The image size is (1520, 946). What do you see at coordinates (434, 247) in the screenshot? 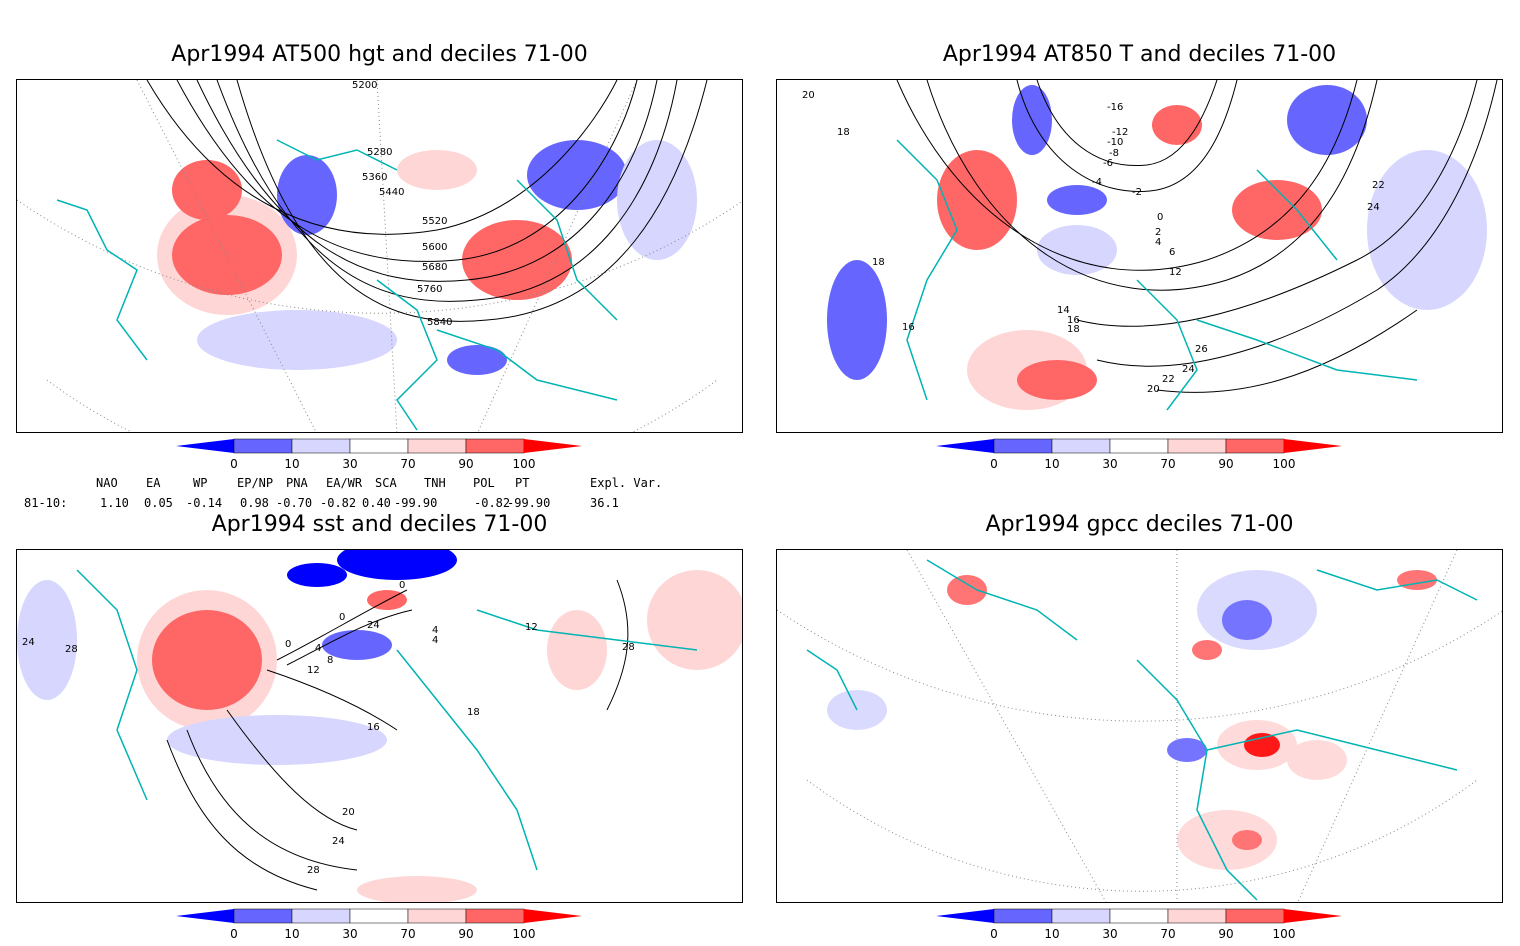
I see `contour-label: 5600` at bounding box center [434, 247].